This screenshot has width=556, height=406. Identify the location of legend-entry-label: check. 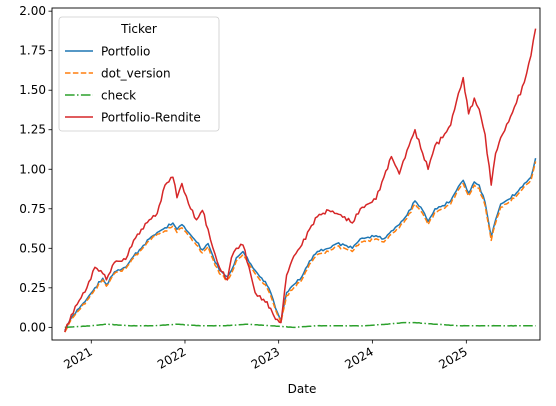
(118, 96).